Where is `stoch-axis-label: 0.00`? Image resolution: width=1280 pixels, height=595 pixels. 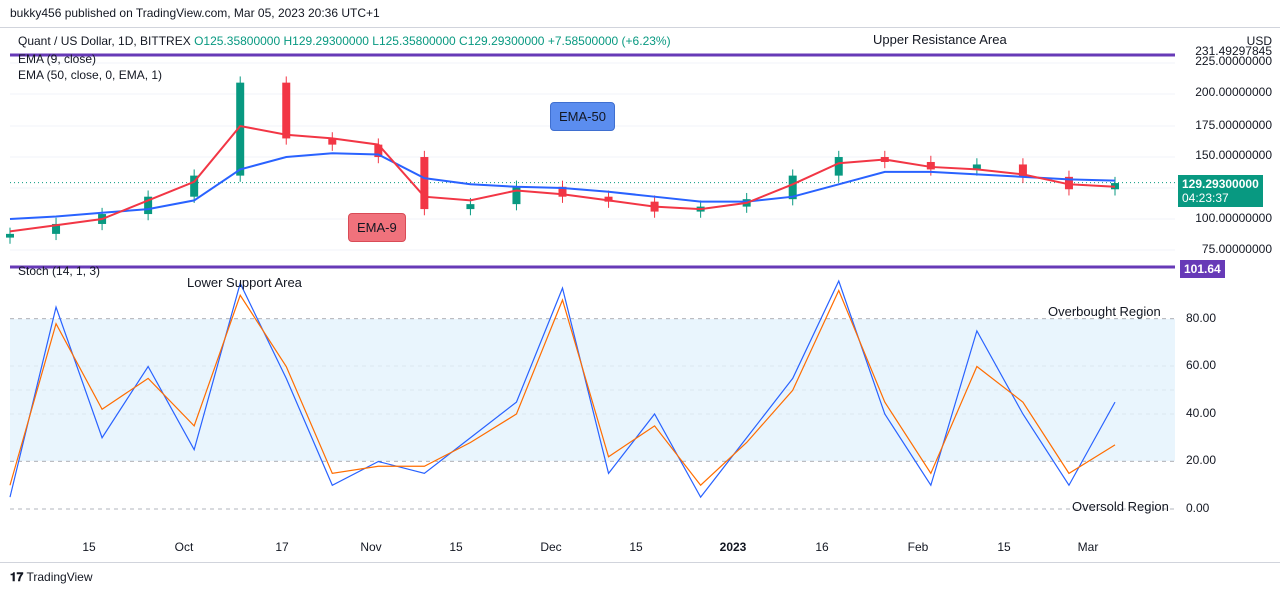
stoch-axis-label: 0.00 is located at coordinates (1198, 508).